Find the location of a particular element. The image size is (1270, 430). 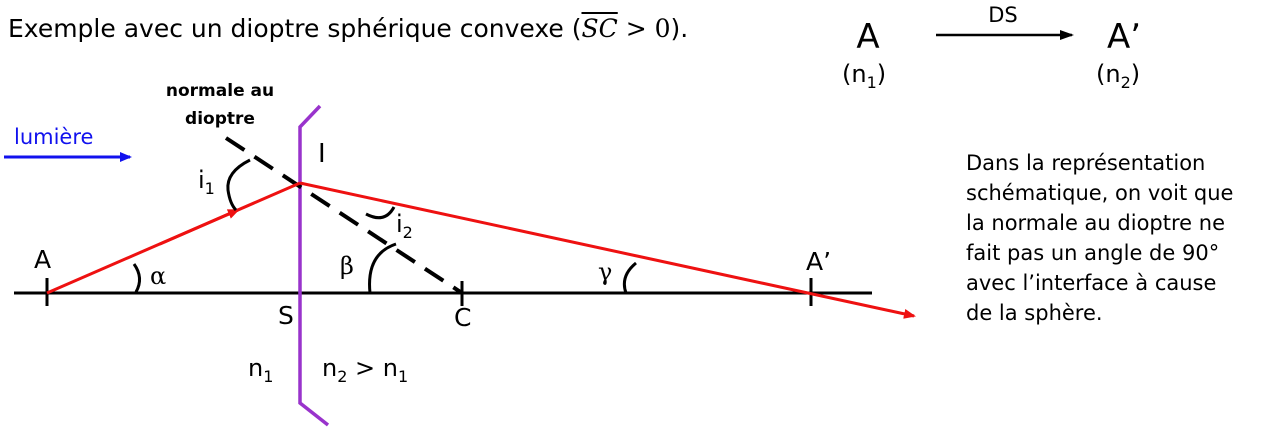

mapping-arrow-label: DS is located at coordinates (1003, 15).